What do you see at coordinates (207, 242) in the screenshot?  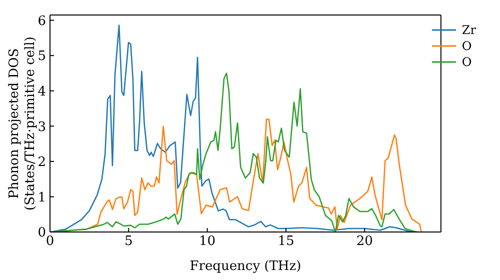 I see `x-tick-label: 10` at bounding box center [207, 242].